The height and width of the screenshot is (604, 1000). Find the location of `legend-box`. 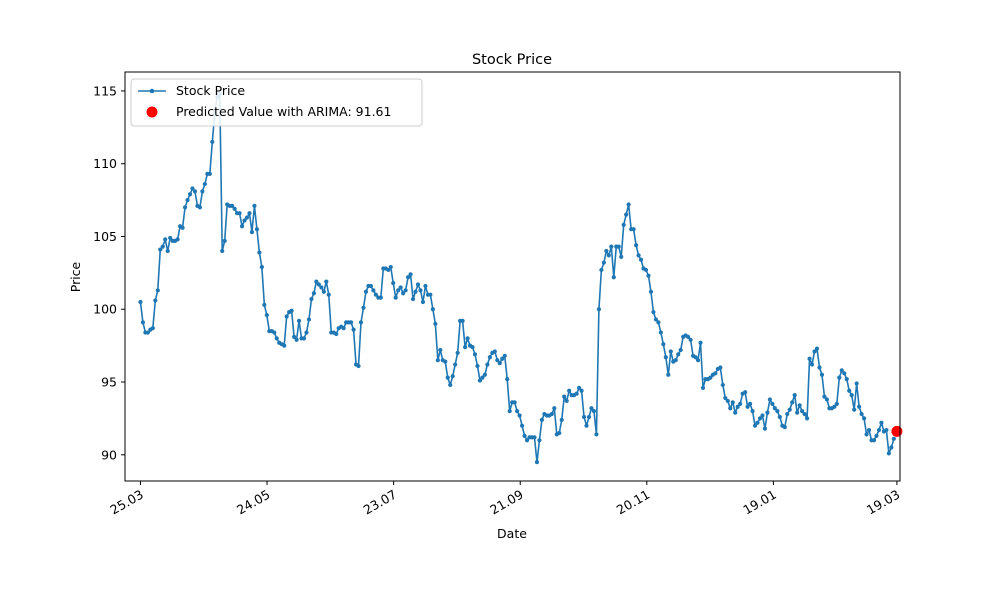

legend-box is located at coordinates (276, 102).